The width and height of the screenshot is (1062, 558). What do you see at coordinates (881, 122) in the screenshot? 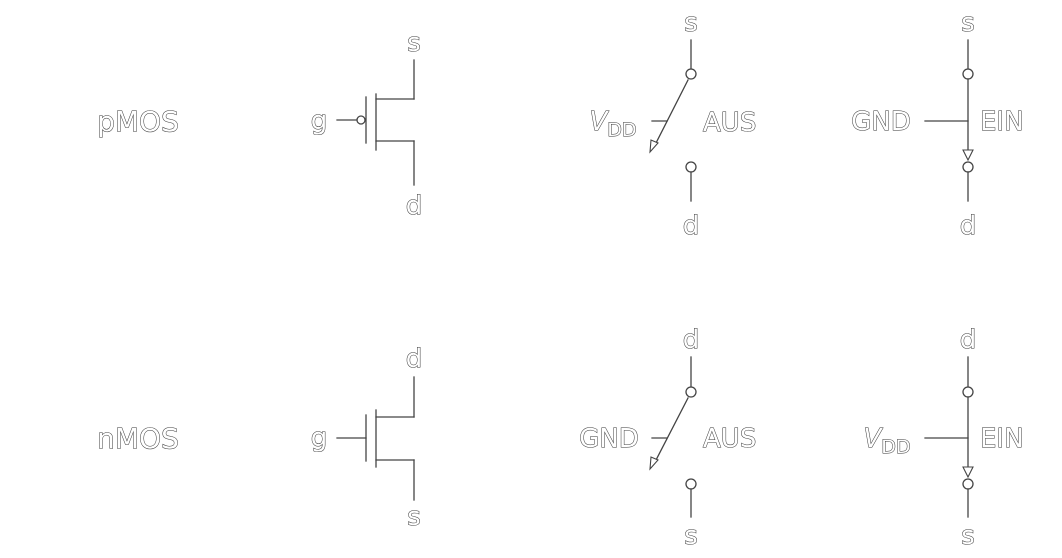
I see `pmos-on-control-label: GND` at bounding box center [881, 122].